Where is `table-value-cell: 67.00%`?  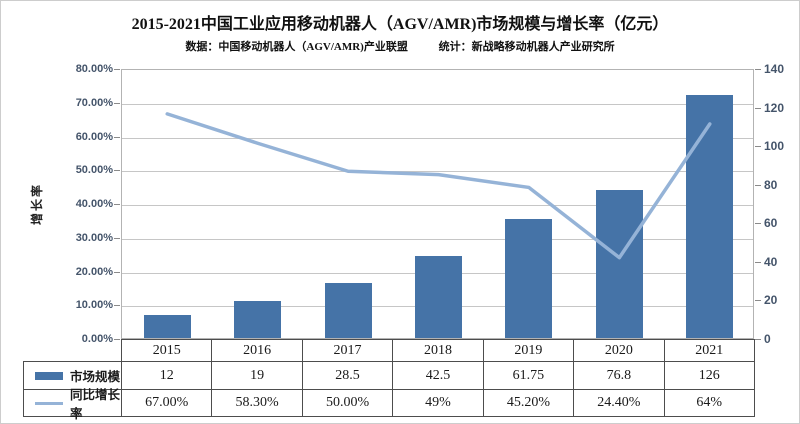
table-value-cell: 67.00% is located at coordinates (167, 403).